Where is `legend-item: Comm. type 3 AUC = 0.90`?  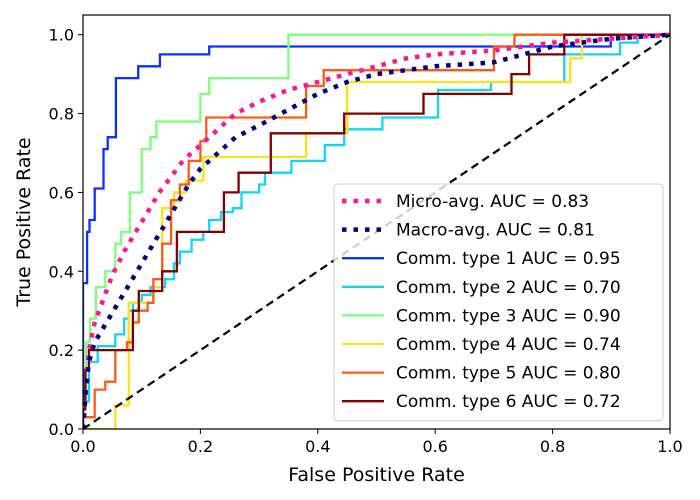 legend-item: Comm. type 3 AUC = 0.90 is located at coordinates (481, 316).